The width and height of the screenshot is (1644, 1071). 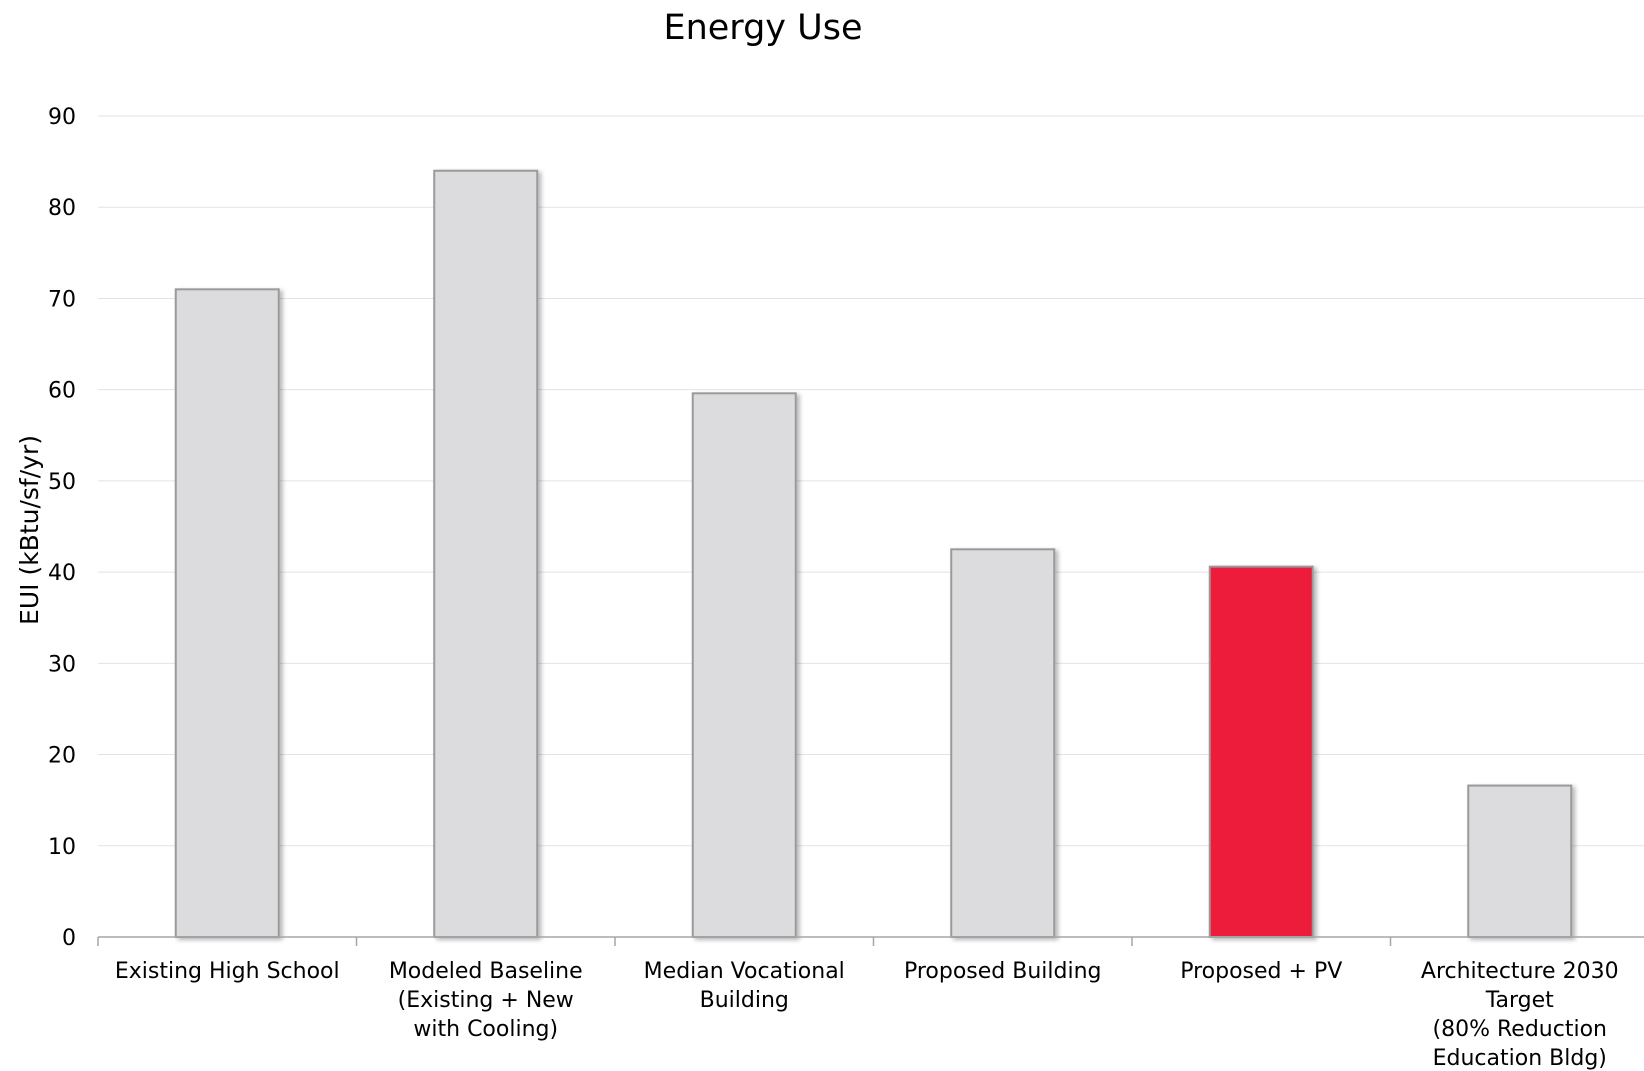 I want to click on y-tick-label-50: 50, so click(x=62, y=482).